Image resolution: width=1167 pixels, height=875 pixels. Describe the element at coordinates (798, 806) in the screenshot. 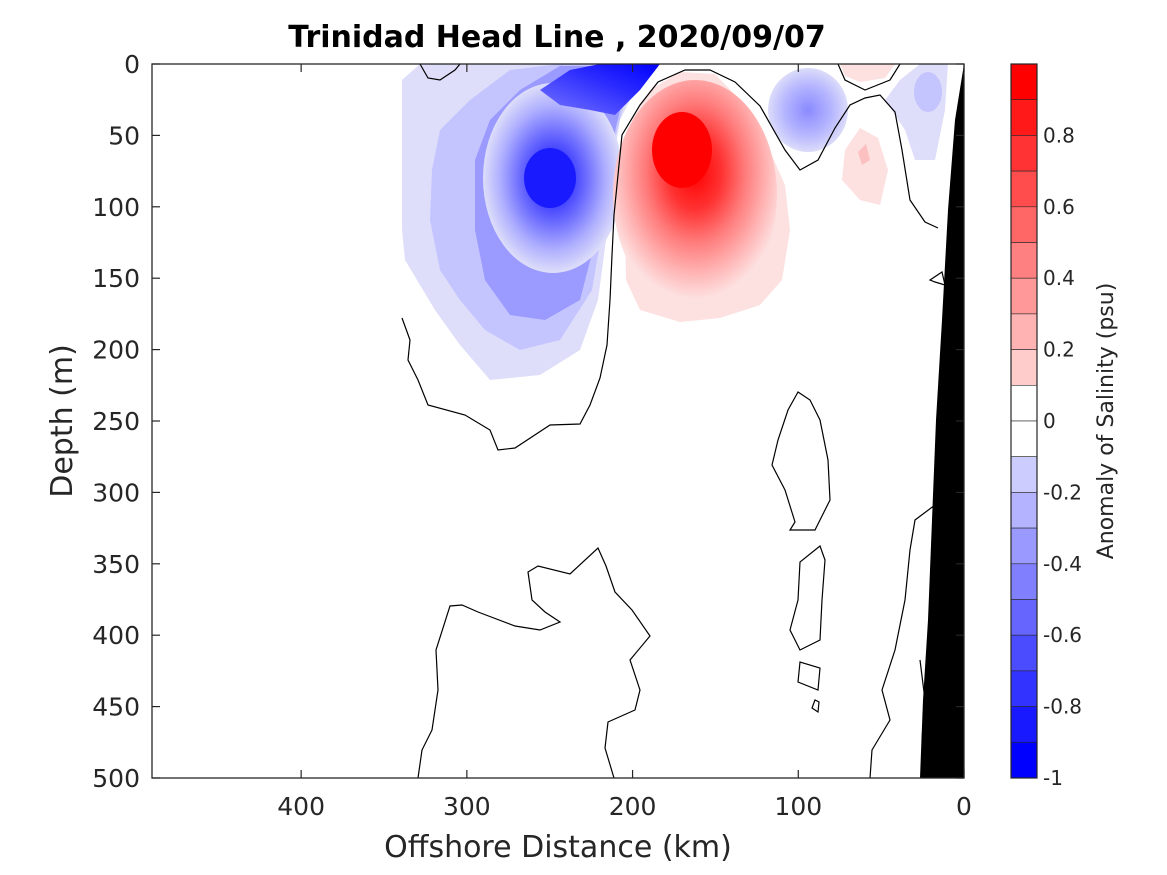

I see `x-tick-label: 100` at that location.